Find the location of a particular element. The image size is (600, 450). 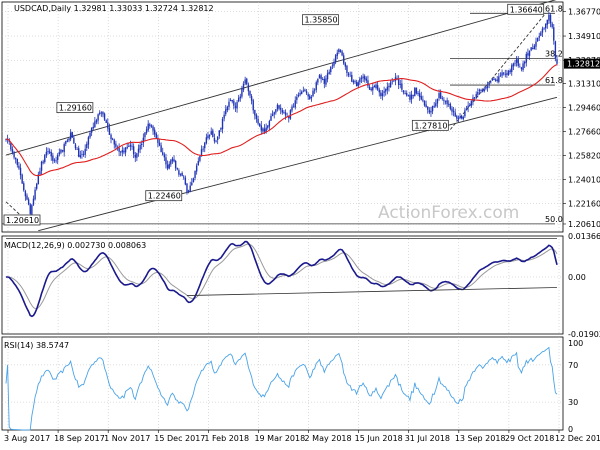

macd-tick-label: -0.019021 is located at coordinates (584, 334).